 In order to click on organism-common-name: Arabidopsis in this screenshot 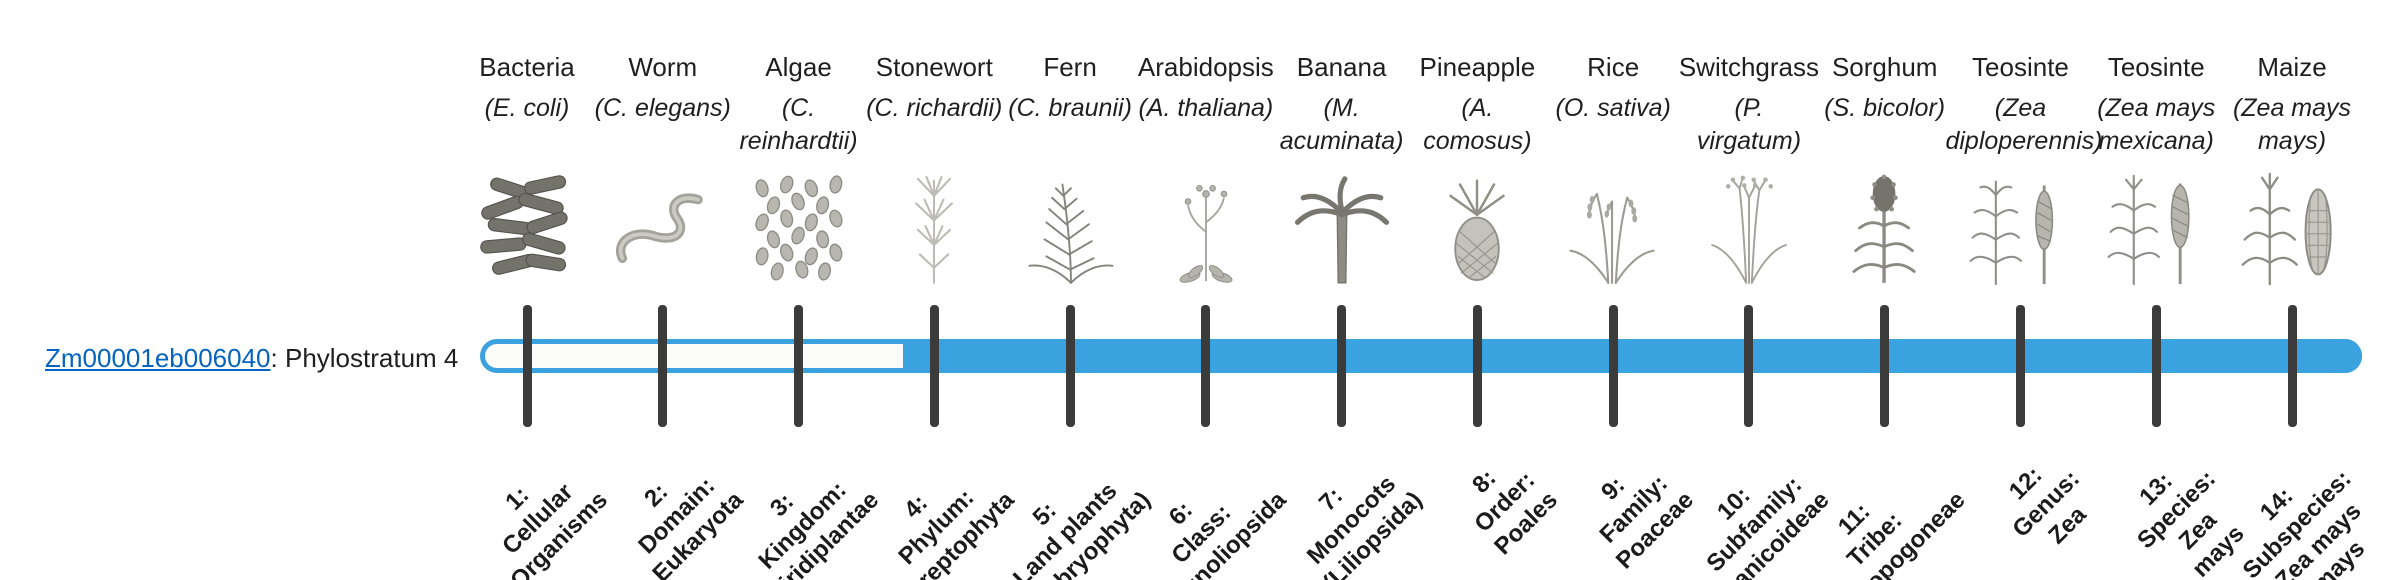, I will do `click(1205, 67)`.